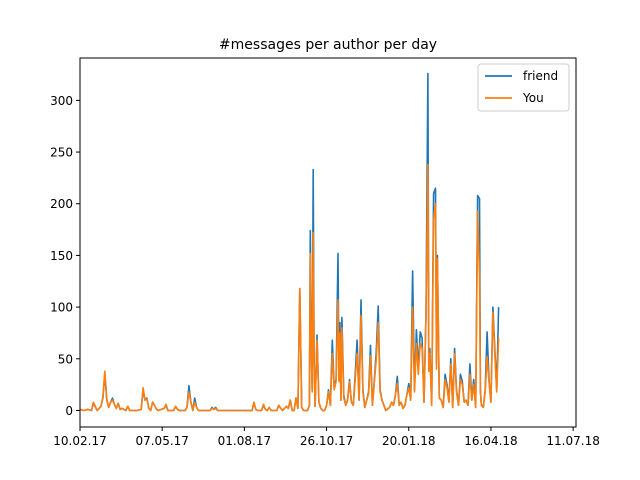 This screenshot has width=640, height=480. What do you see at coordinates (61, 101) in the screenshot?
I see `y-tick-label: 300` at bounding box center [61, 101].